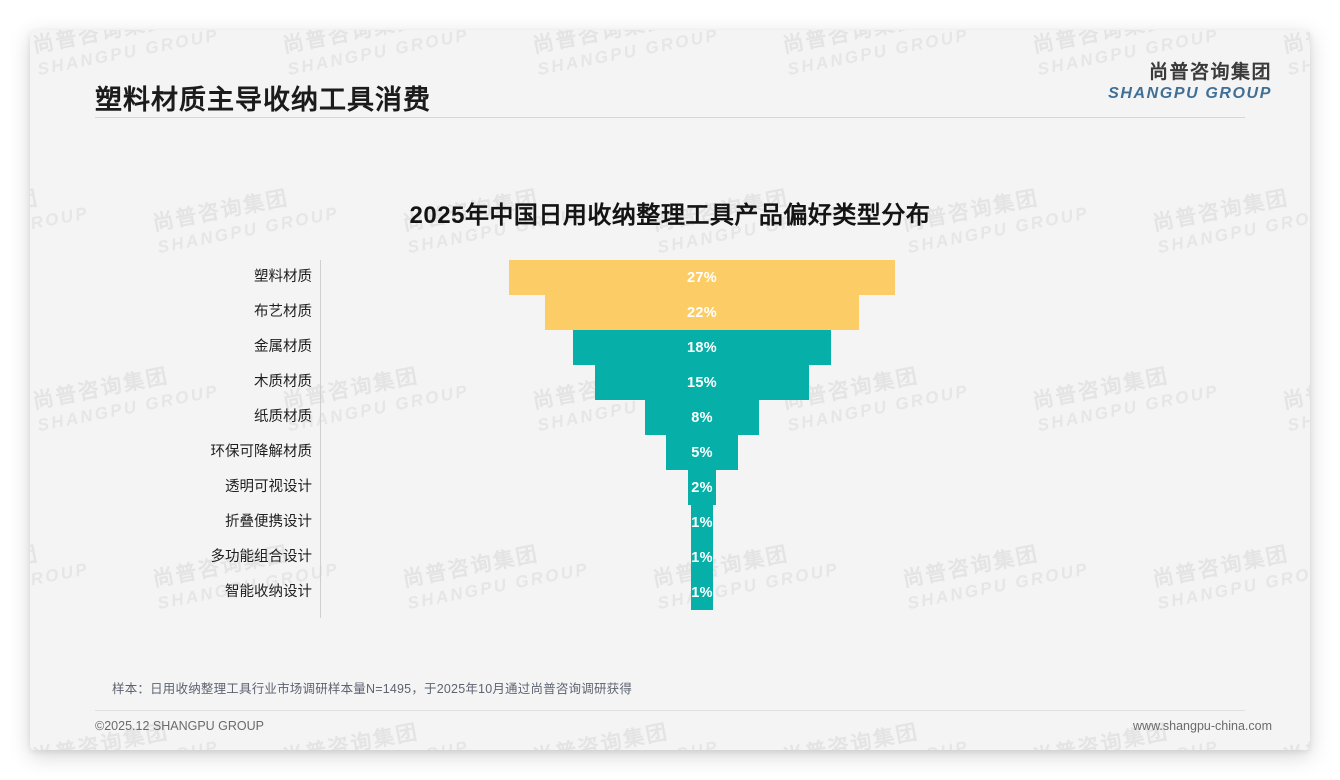 The width and height of the screenshot is (1340, 780). I want to click on funnel-bar-row: 纸质材质 8%, so click(670, 417).